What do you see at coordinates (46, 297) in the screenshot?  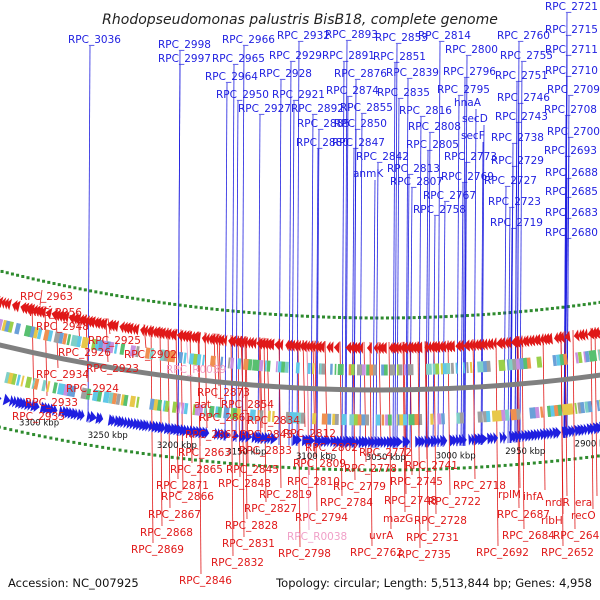 I see `gene-label: RPC_2963` at bounding box center [46, 297].